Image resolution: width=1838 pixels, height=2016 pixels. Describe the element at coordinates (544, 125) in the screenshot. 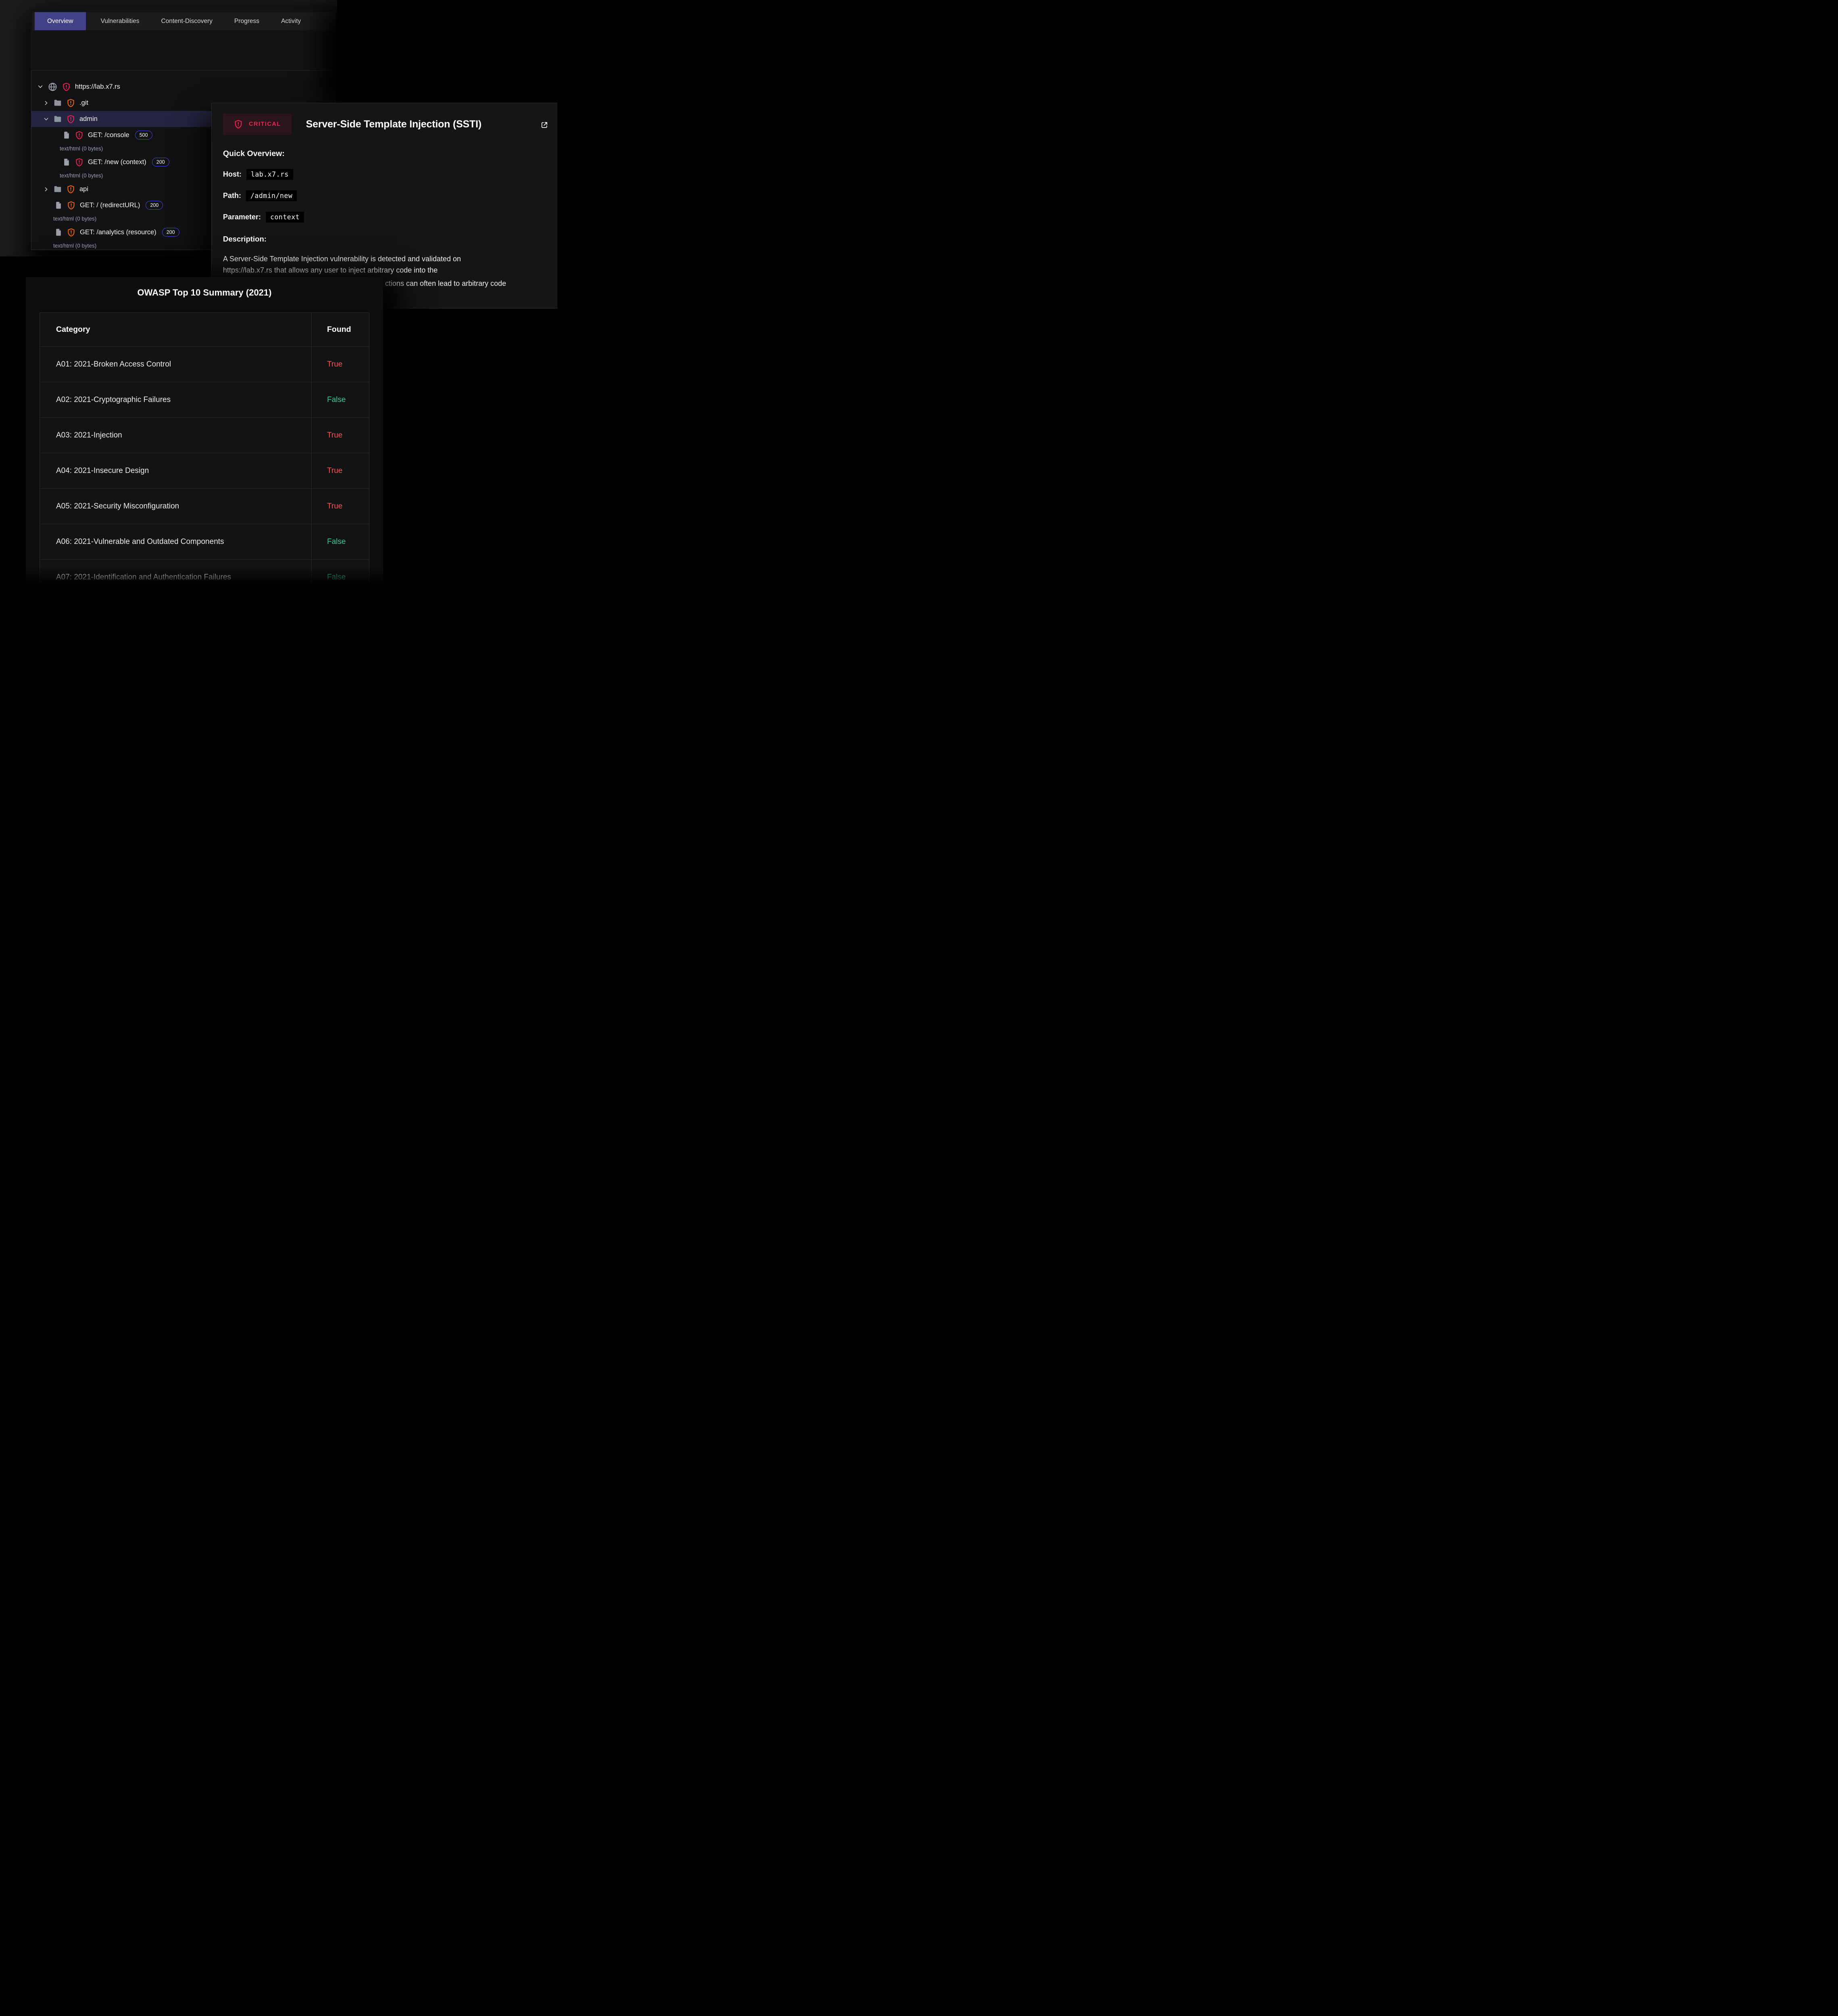

I see `external-link-icon` at that location.